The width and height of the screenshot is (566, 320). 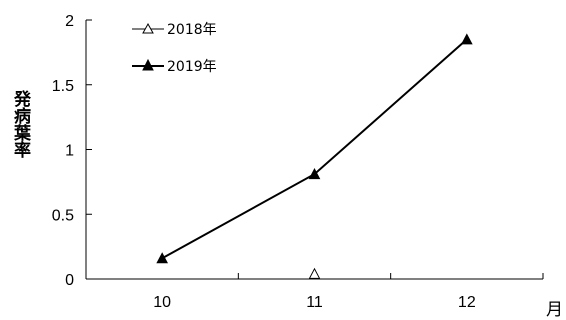 I want to click on y-tick-label: 1, so click(x=69, y=151).